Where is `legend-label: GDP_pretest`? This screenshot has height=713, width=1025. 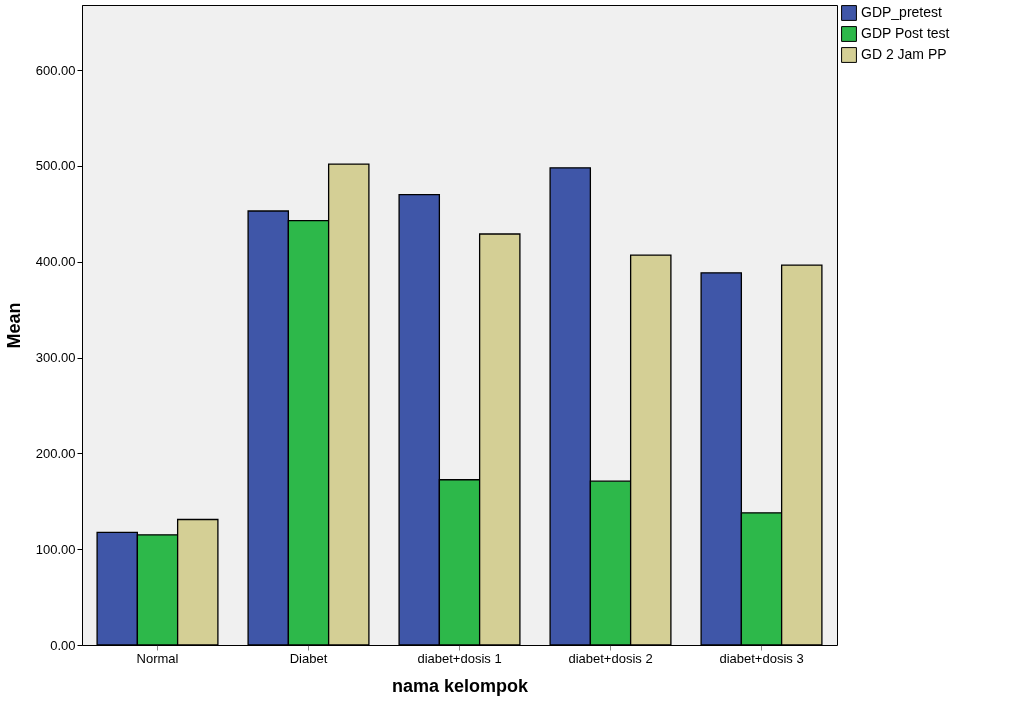
legend-label: GDP_pretest is located at coordinates (902, 12).